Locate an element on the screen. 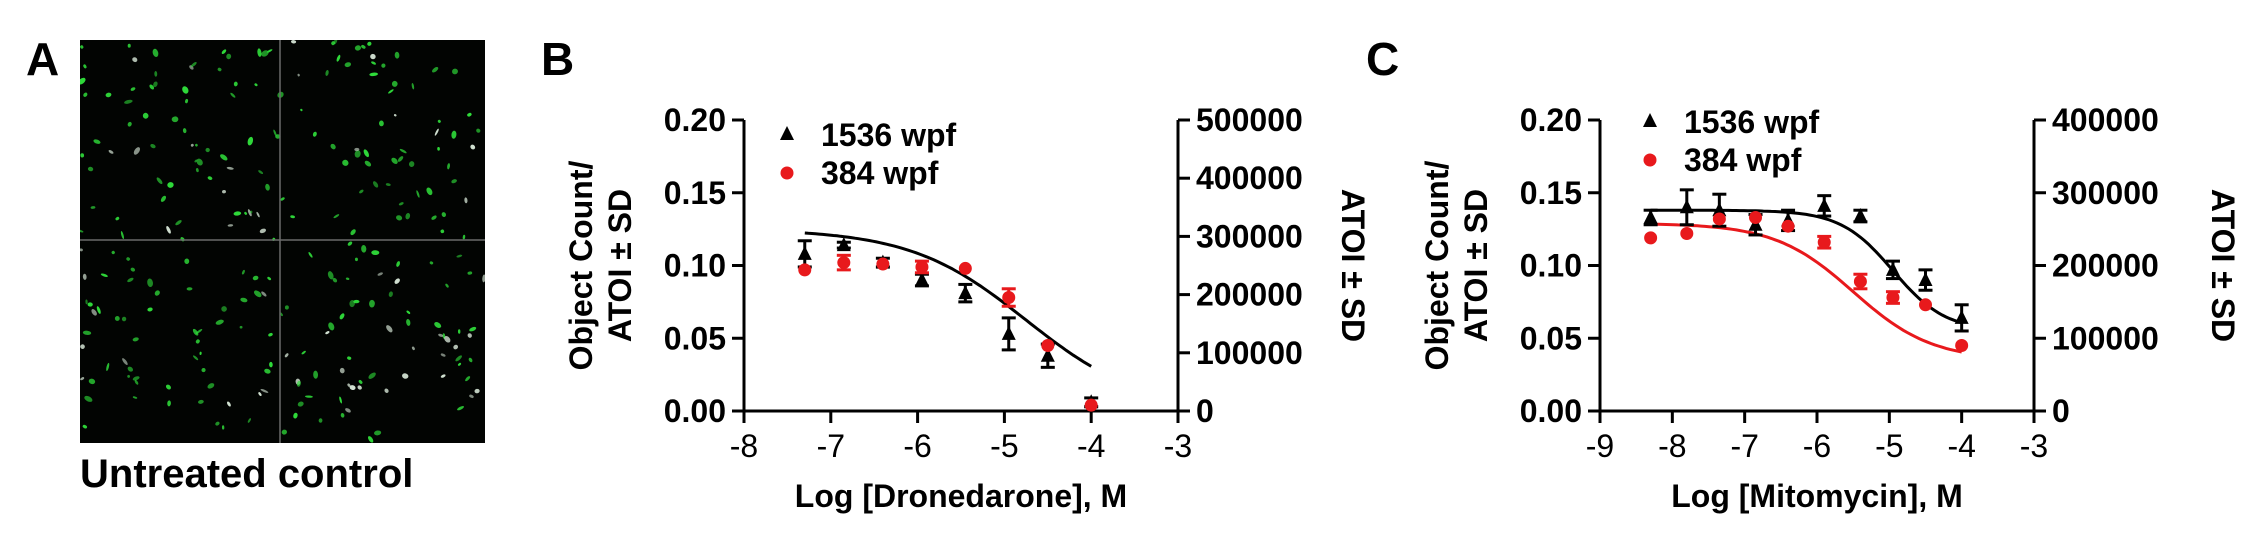 The width and height of the screenshot is (2249, 552). y-left-tick-label: 0.20 is located at coordinates (695, 120).